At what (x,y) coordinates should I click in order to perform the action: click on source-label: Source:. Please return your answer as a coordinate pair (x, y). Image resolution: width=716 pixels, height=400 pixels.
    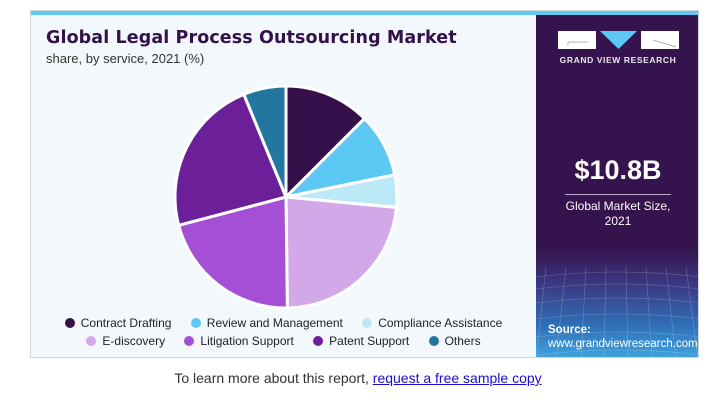
    Looking at the image, I should click on (569, 330).